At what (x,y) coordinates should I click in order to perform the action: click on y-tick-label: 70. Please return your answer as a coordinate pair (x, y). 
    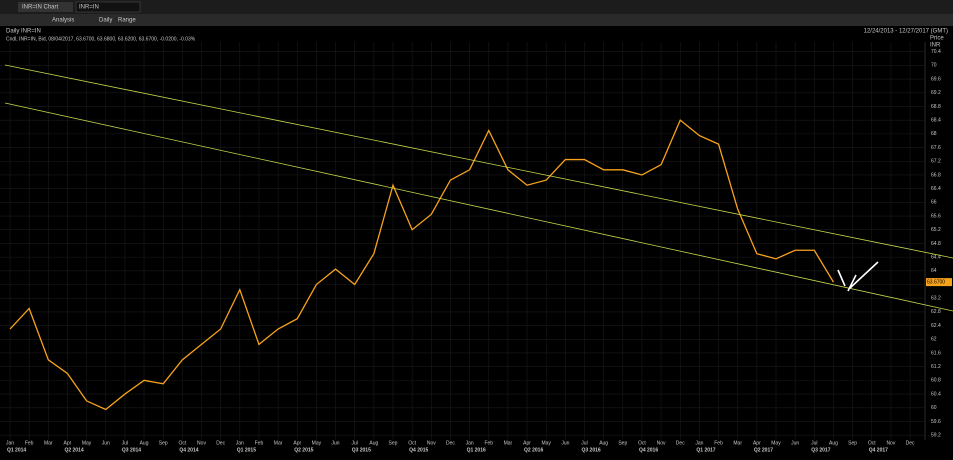
    Looking at the image, I should click on (934, 66).